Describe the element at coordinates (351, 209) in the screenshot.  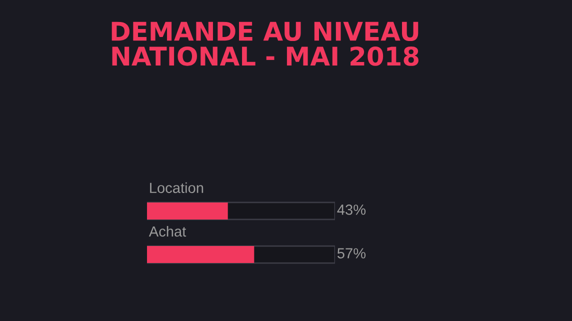
I see `data-label: 43%` at that location.